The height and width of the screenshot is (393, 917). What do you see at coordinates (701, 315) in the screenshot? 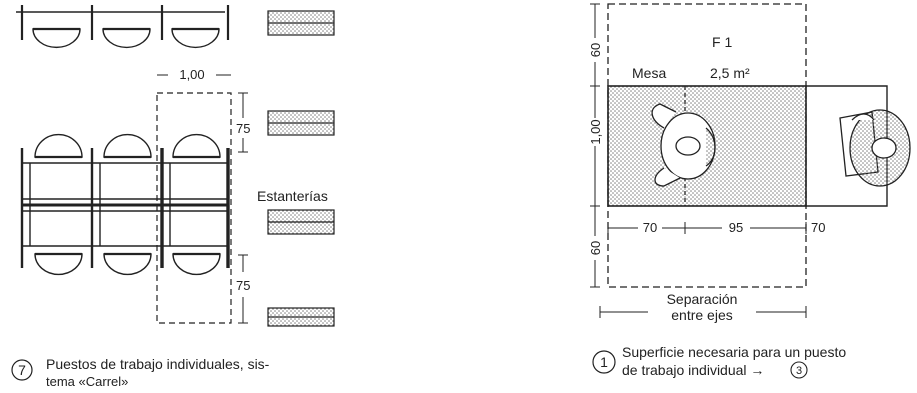
I see `axis-label-line-2: entre ejes` at bounding box center [701, 315].